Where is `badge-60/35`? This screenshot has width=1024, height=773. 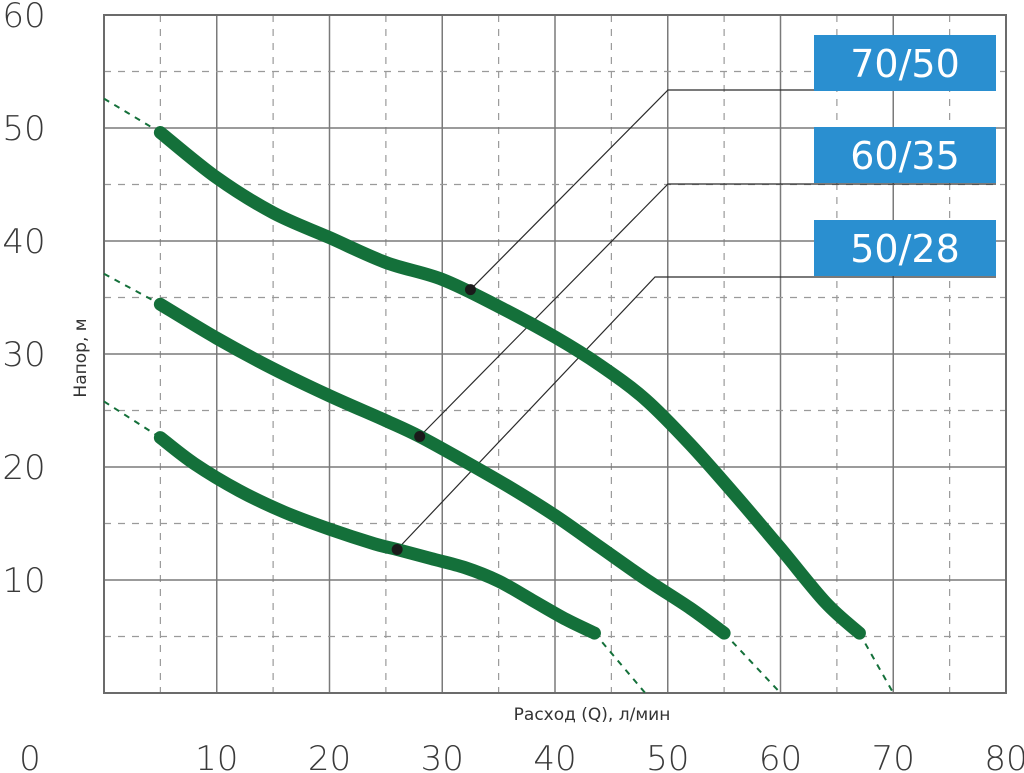 badge-60/35 is located at coordinates (905, 155).